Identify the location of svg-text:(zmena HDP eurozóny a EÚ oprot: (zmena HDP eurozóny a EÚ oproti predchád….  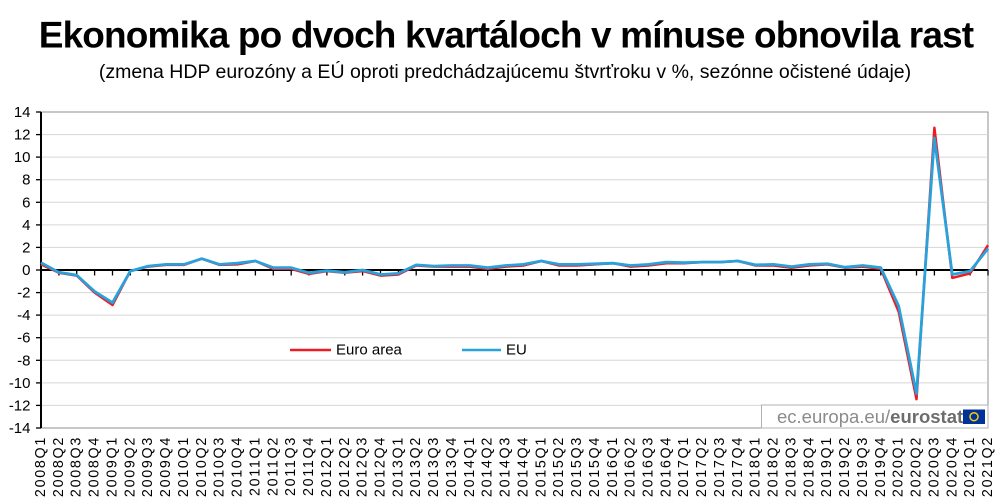
(505, 71).